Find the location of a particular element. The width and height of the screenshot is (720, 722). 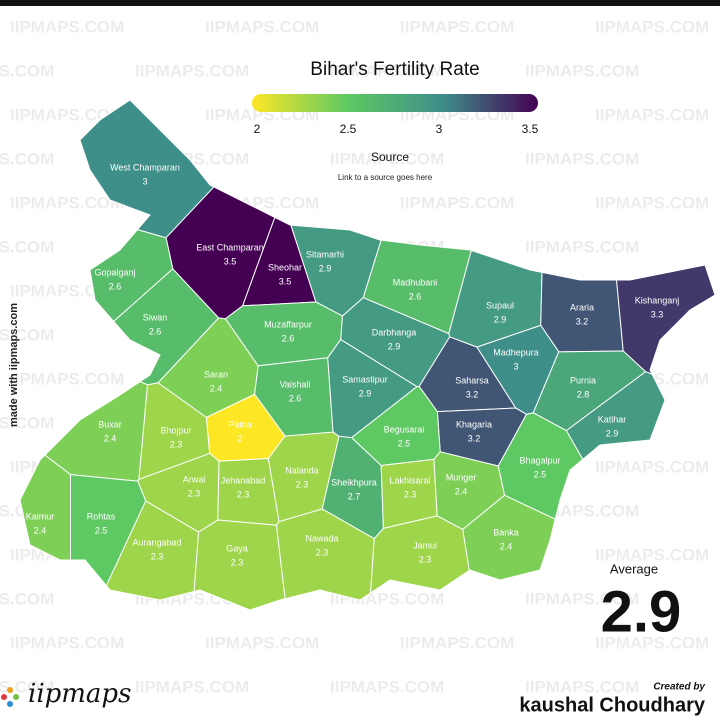

district-name: Madhepura is located at coordinates (516, 352).